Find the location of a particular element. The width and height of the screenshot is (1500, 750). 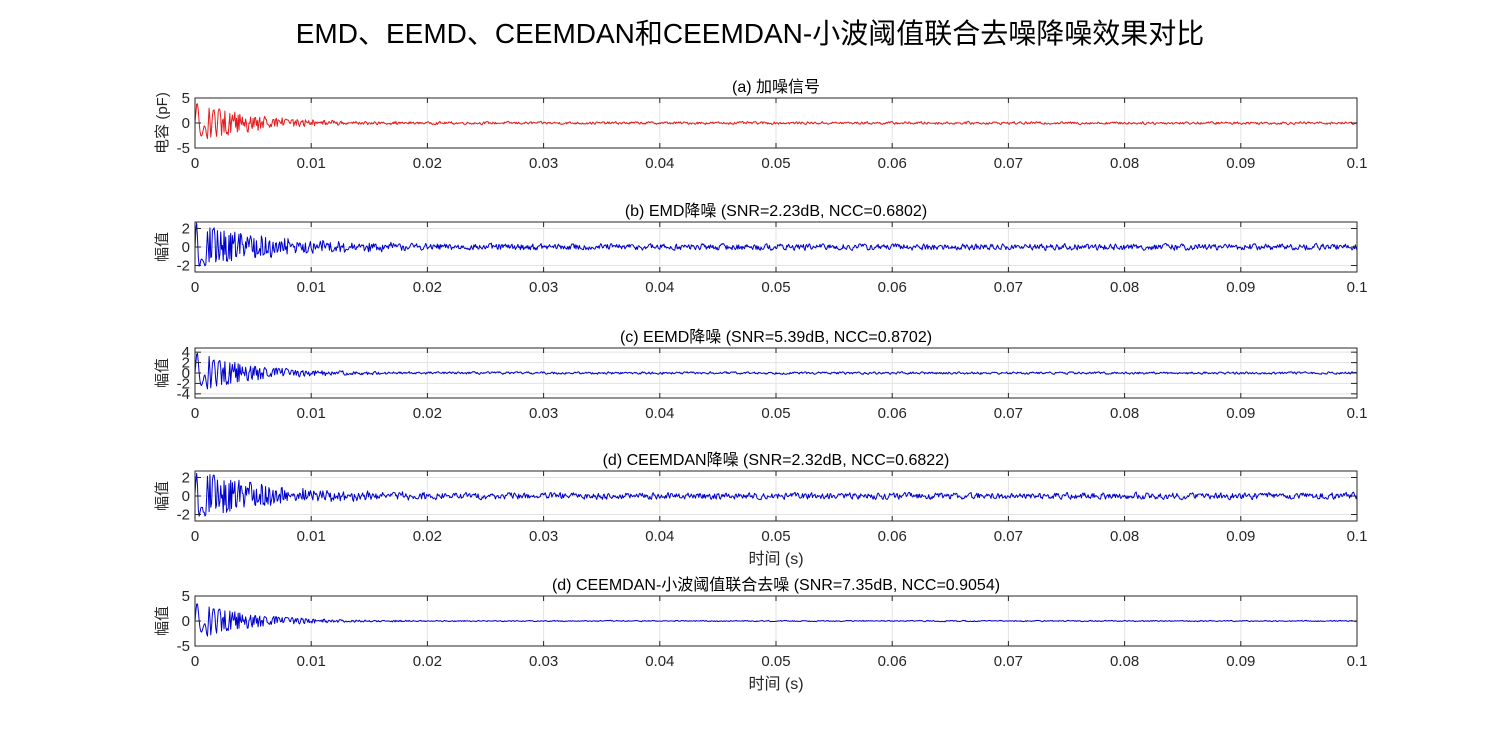

subplot-title: (a) 加噪信号 is located at coordinates (776, 87).